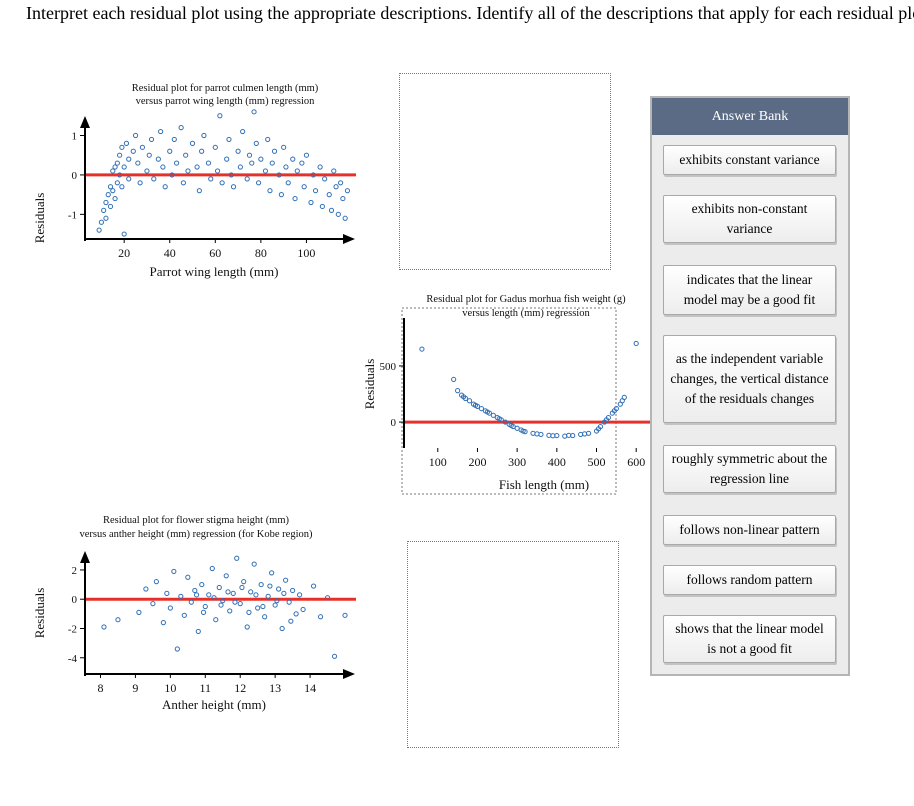 The height and width of the screenshot is (806, 914). Describe the element at coordinates (124, 253) in the screenshot. I see `x-tick-label: 20` at that location.